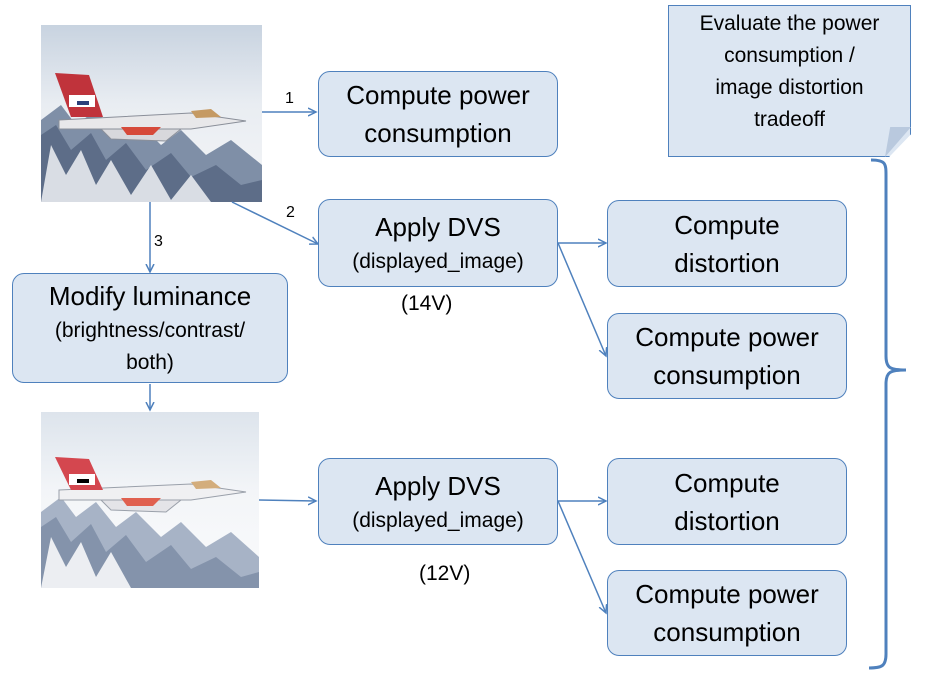  Describe the element at coordinates (727, 613) in the screenshot. I see `compute-power-consumption-box-bottom: Compute power consumption` at that location.